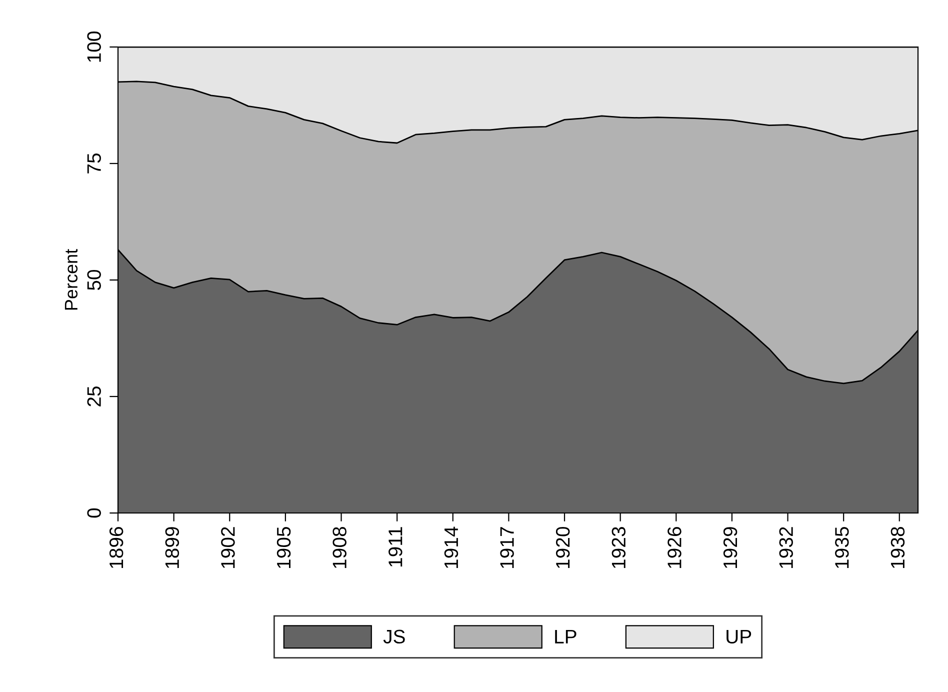  I want to click on x-tick-label: 1923, so click(619, 547).